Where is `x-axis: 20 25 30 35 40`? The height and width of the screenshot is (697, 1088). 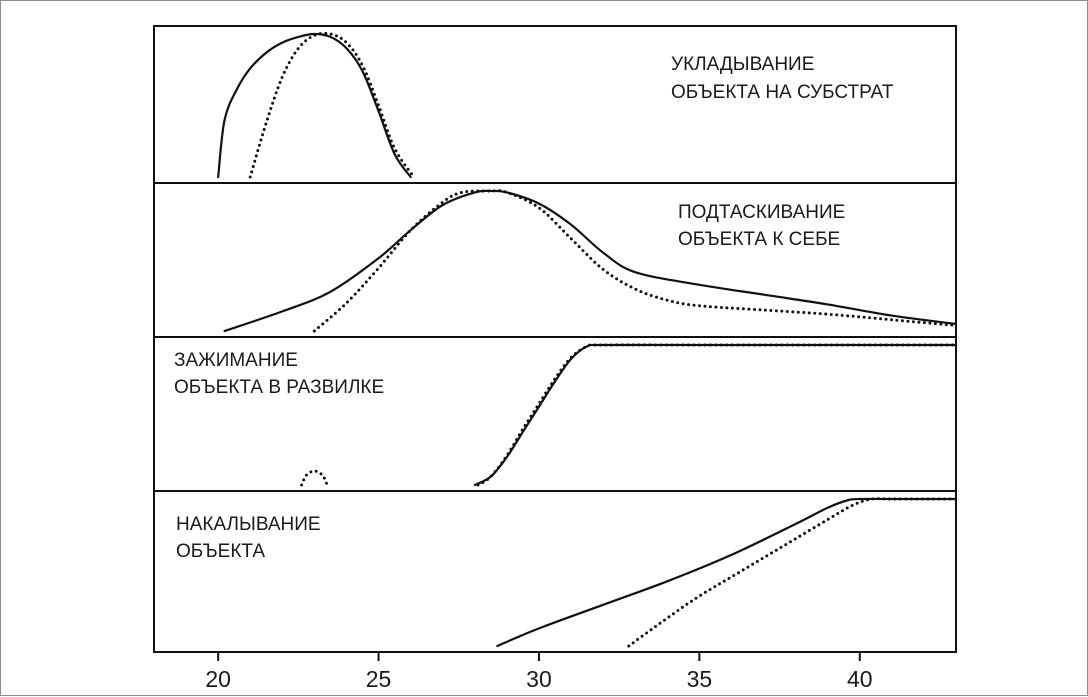
x-axis: 20 25 30 35 40 is located at coordinates (539, 672).